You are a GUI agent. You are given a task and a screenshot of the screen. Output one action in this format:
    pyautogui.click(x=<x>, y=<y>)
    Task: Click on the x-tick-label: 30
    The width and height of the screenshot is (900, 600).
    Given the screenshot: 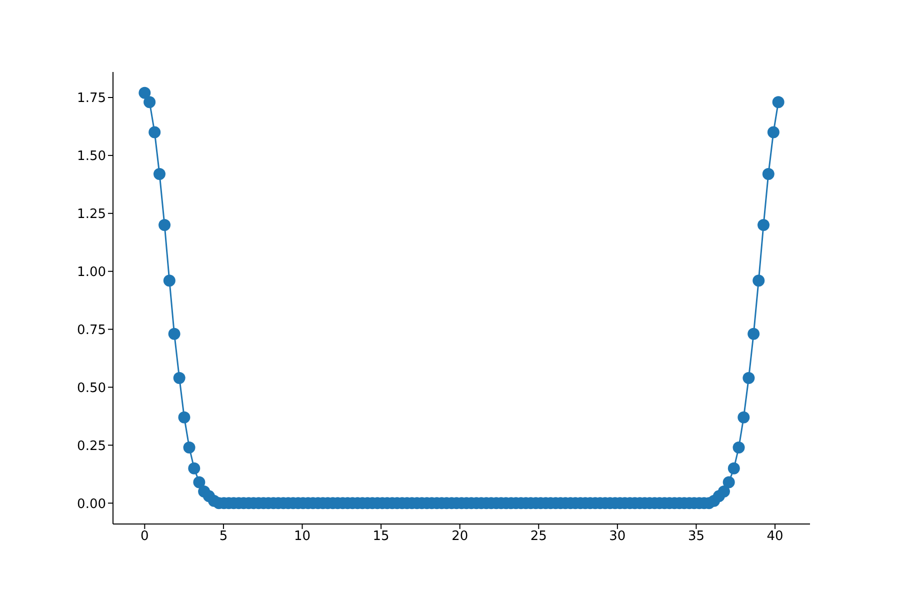 What is the action you would take?
    pyautogui.click(x=617, y=536)
    